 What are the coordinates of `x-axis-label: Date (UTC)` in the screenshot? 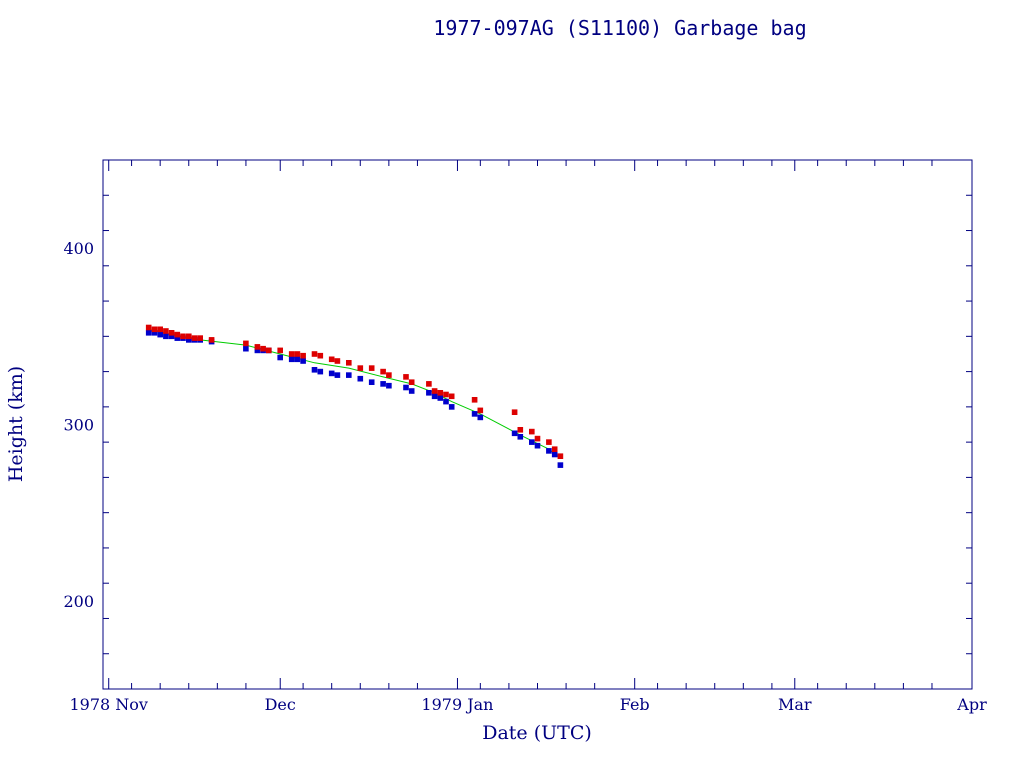 It's located at (537, 733).